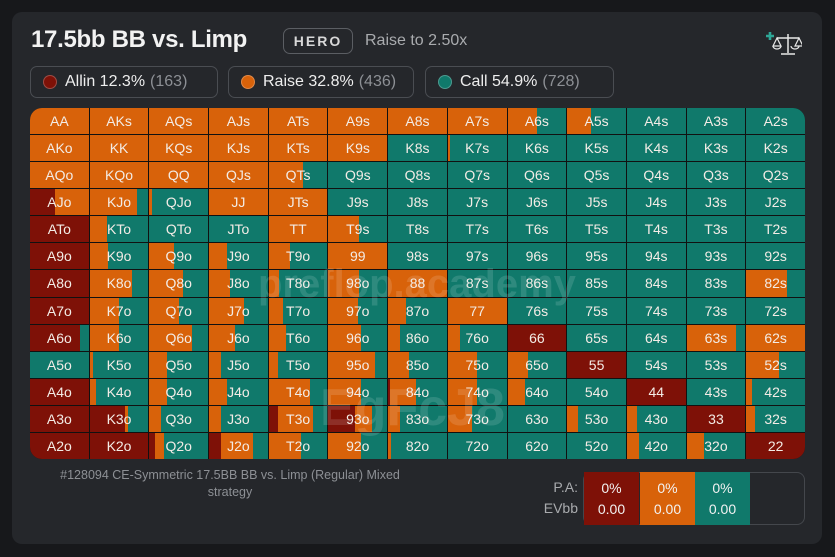  I want to click on hand-cell-72s: 72s, so click(775, 310).